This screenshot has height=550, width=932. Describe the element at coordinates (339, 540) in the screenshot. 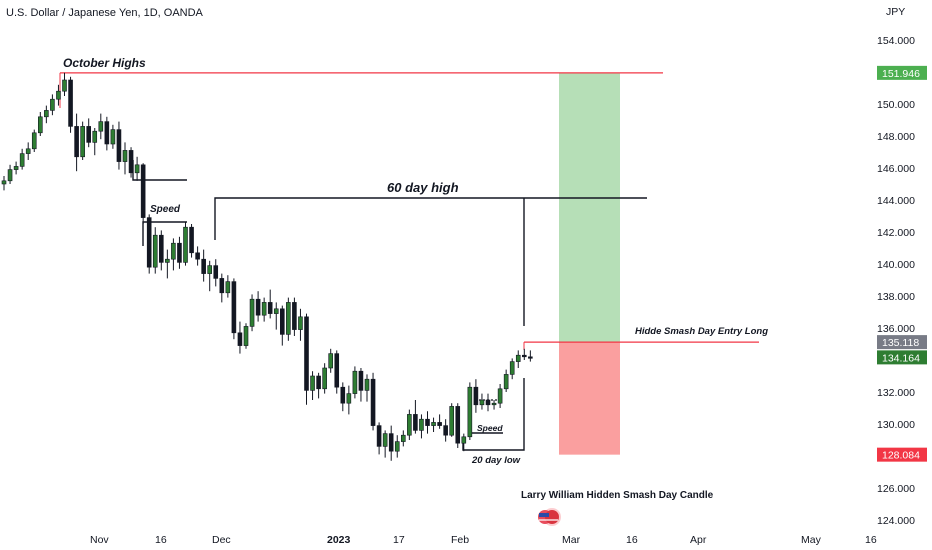

I see `x-tick-label: 2023` at that location.